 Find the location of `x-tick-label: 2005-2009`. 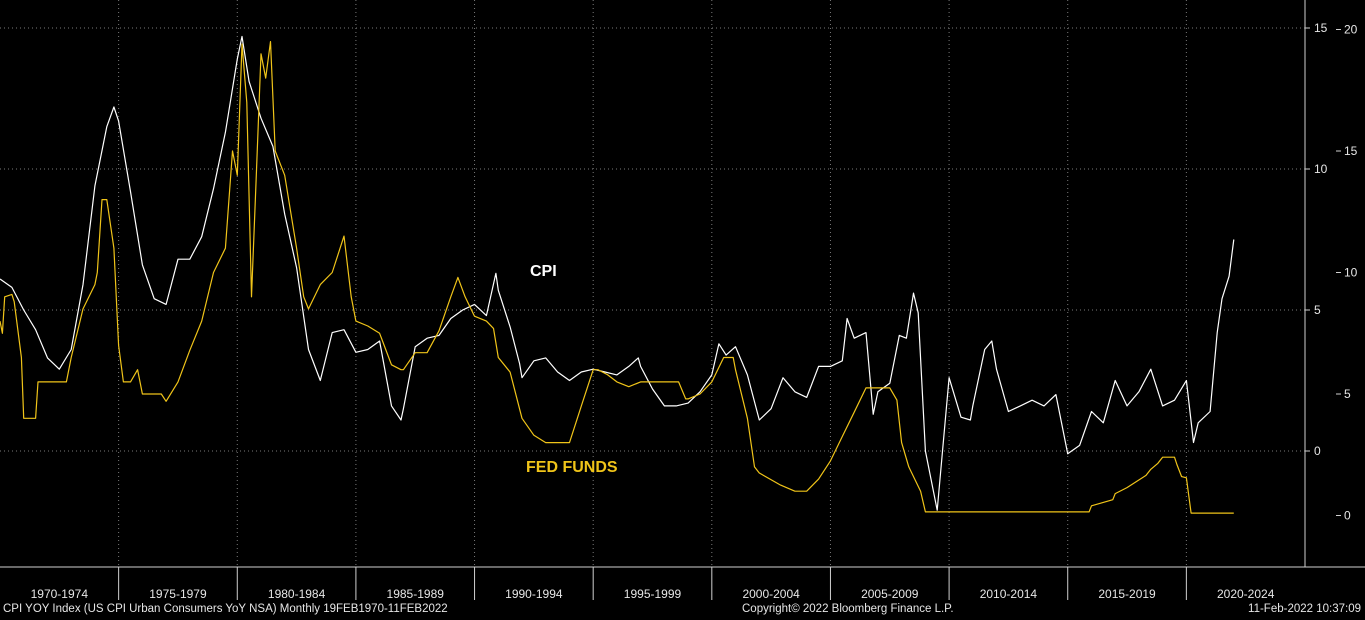

x-tick-label: 2005-2009 is located at coordinates (890, 593).